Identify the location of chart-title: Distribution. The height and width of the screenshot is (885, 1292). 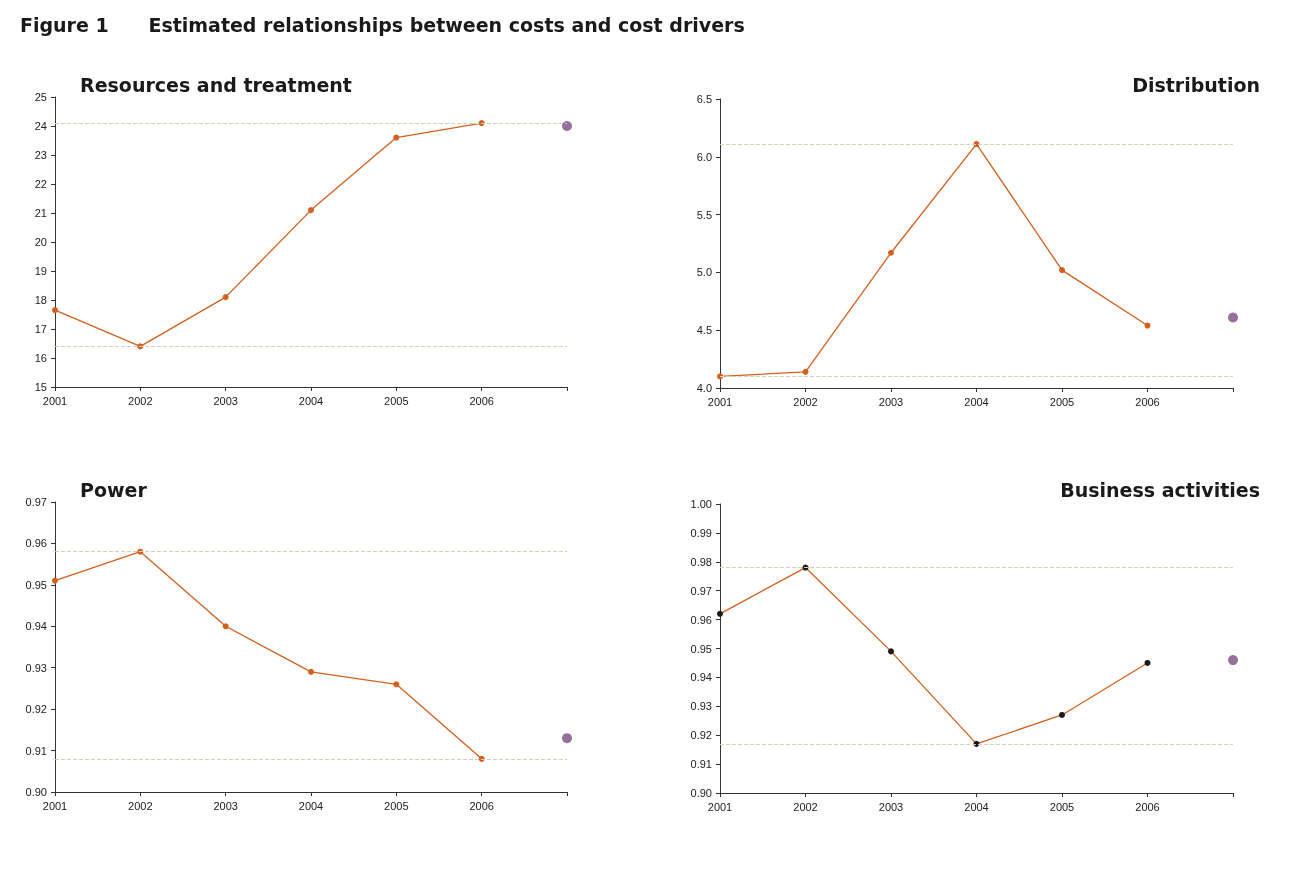
(1196, 84).